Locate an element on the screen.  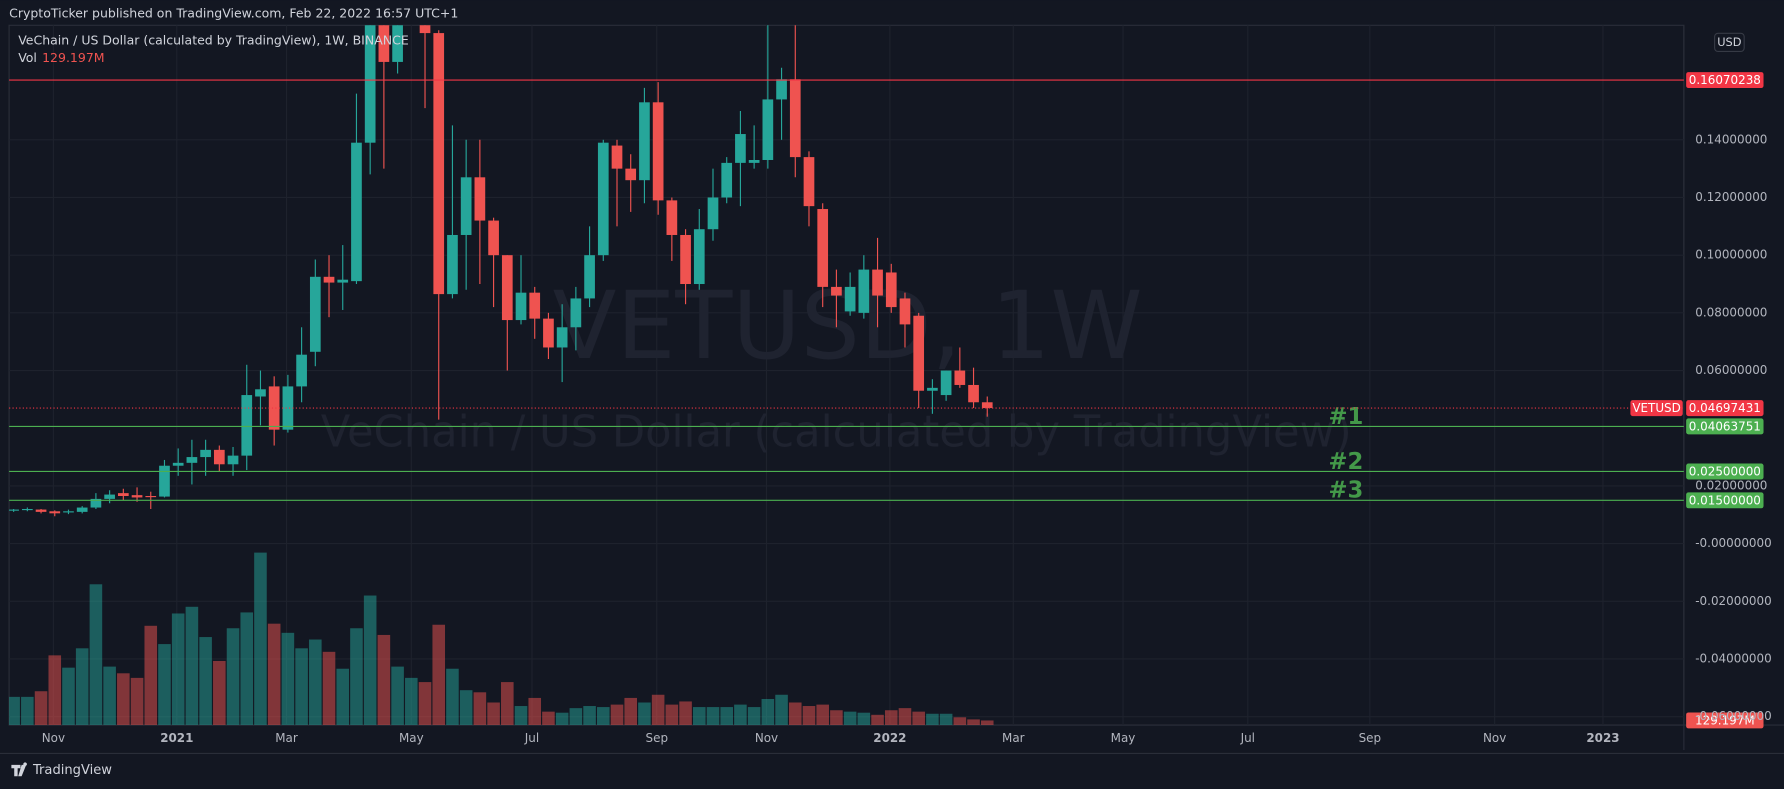
y-tick-label: -0.02000000 is located at coordinates (1733, 601).